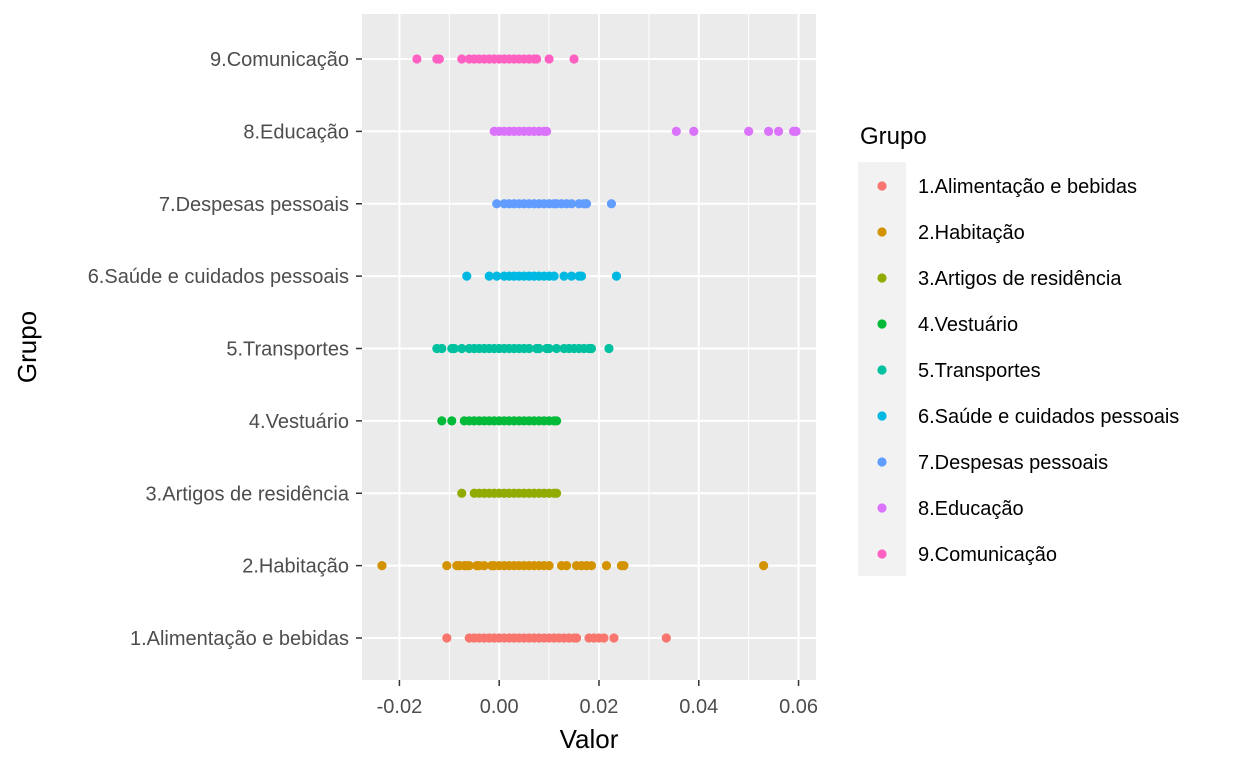 The height and width of the screenshot is (768, 1248). Describe the element at coordinates (893, 136) in the screenshot. I see `legend-title: Grupo` at that location.